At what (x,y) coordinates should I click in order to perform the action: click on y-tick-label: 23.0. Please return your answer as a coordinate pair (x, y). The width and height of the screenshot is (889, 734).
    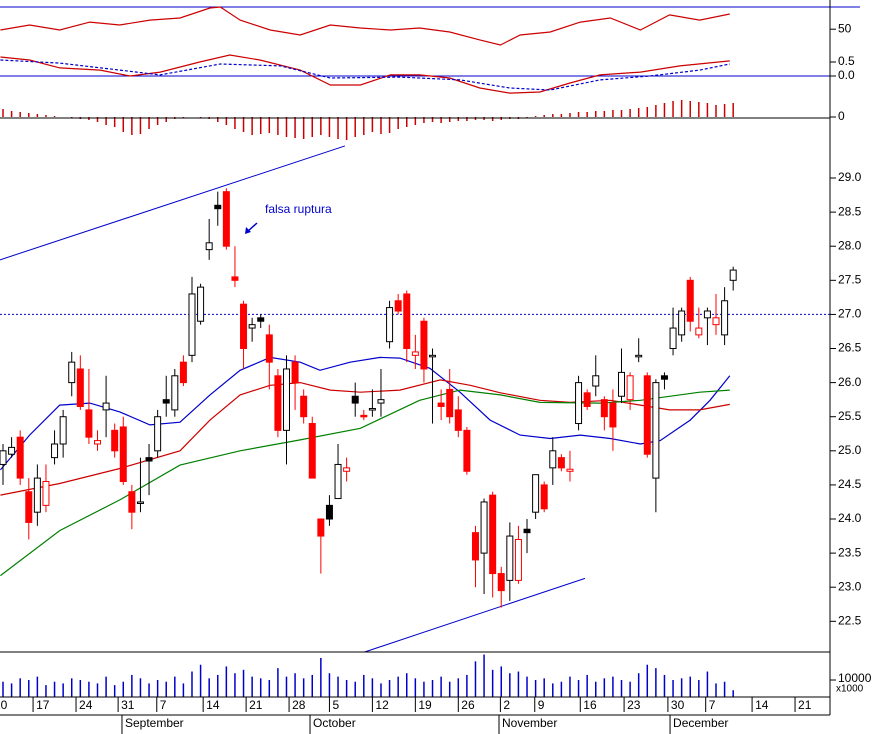
    Looking at the image, I should click on (850, 586).